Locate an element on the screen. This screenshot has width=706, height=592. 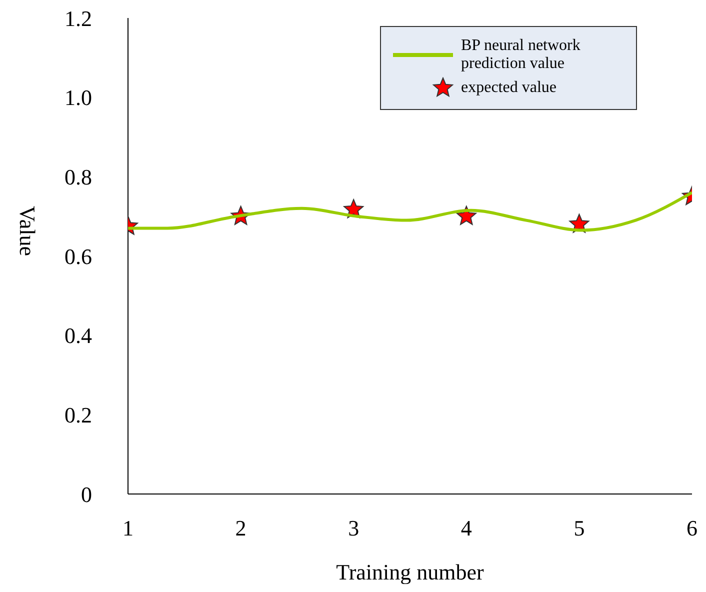
y-tick-label: 0.8 is located at coordinates (78, 177).